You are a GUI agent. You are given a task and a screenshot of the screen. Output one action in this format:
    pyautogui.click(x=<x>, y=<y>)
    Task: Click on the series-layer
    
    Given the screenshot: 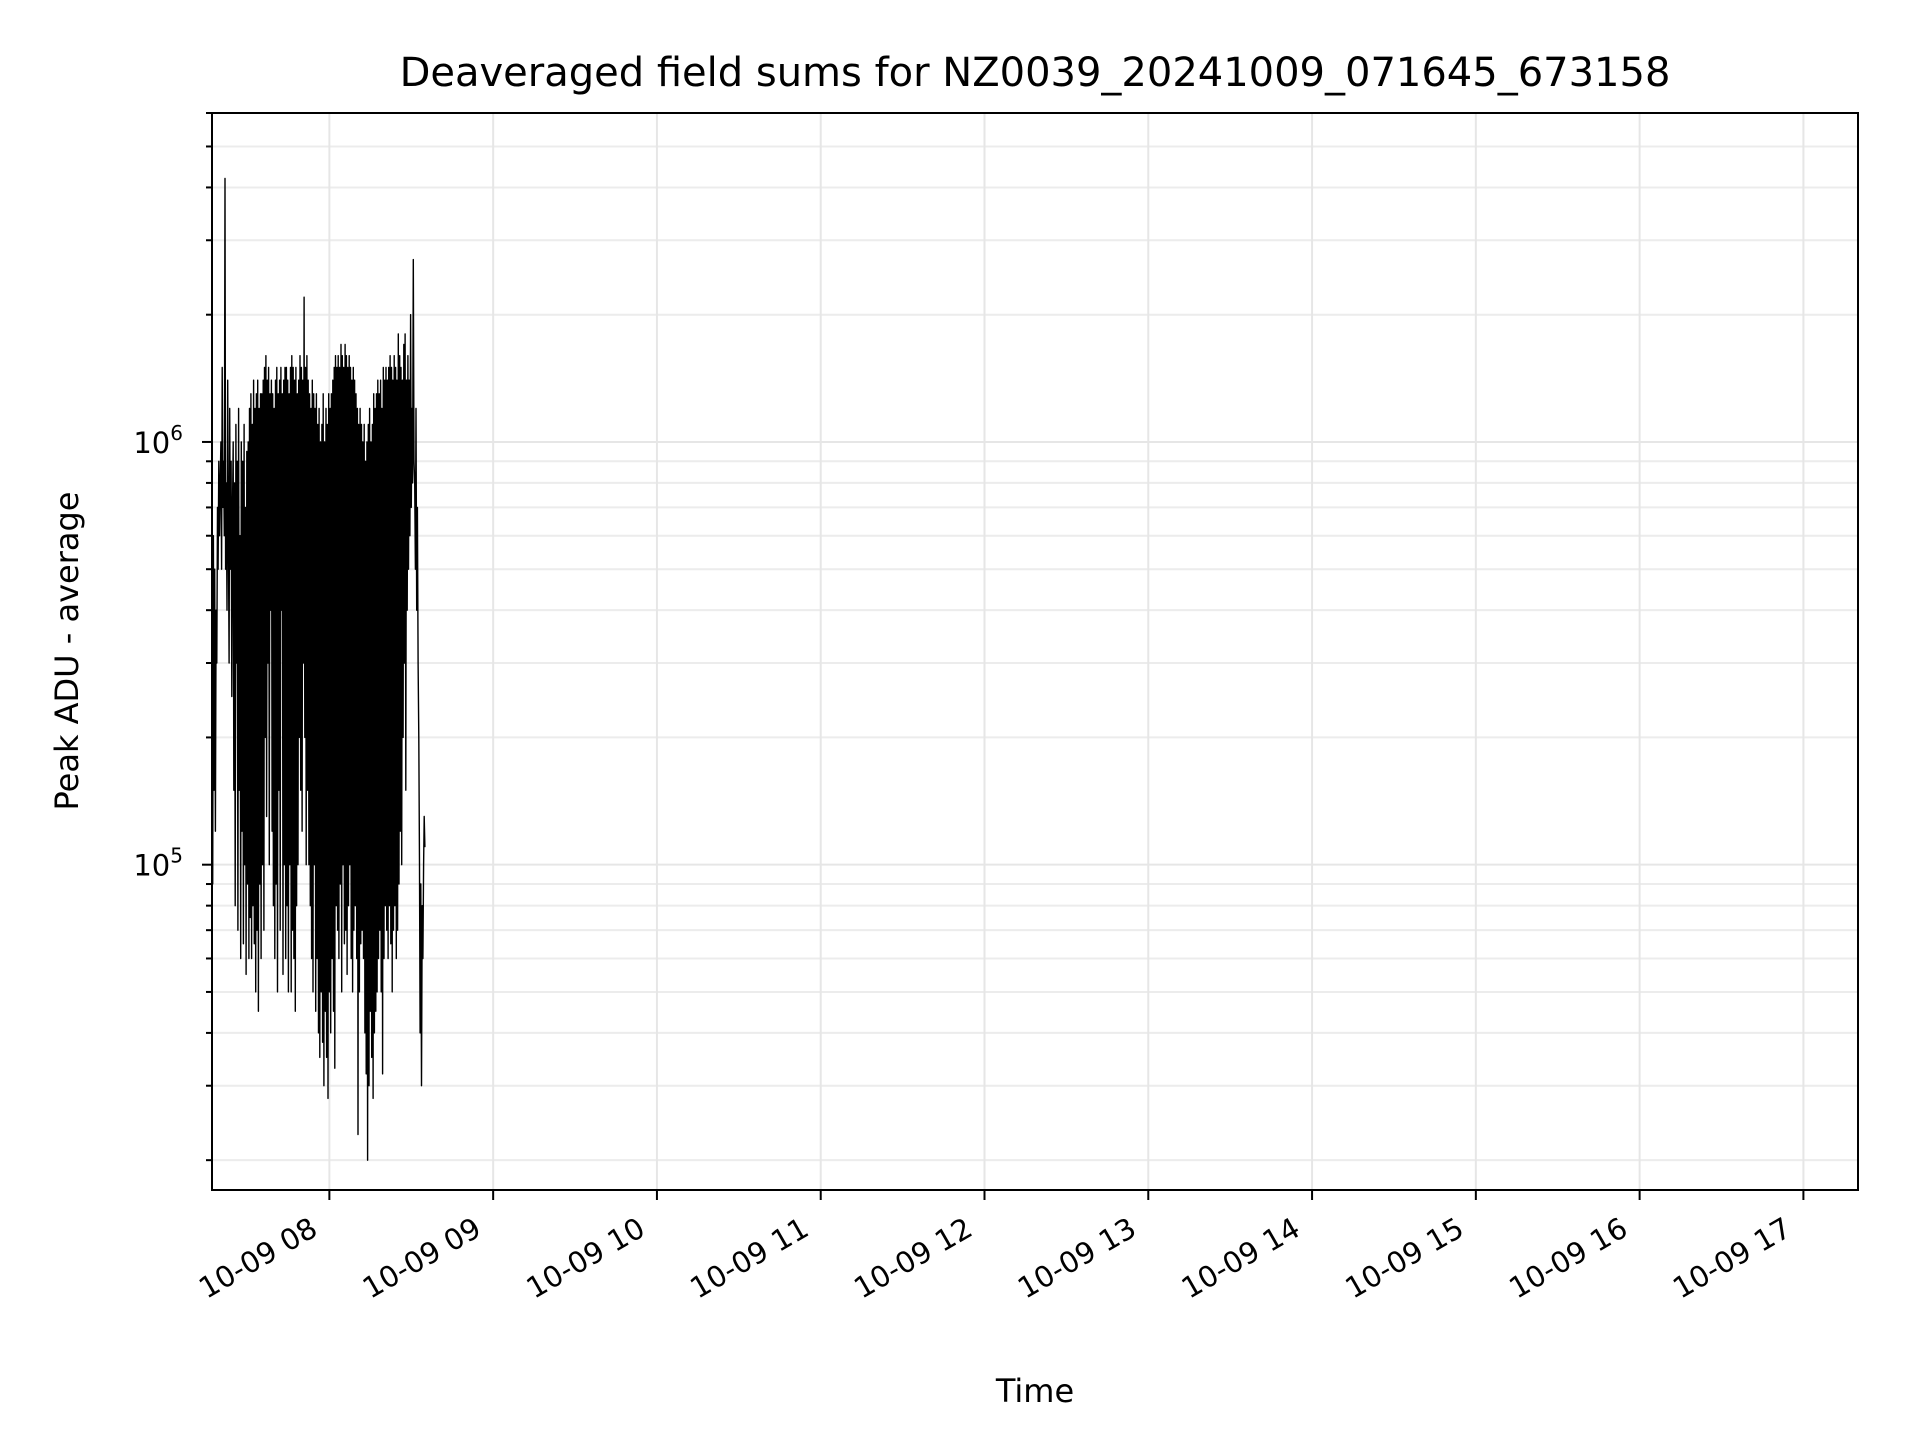 What is the action you would take?
    pyautogui.click(x=318, y=669)
    